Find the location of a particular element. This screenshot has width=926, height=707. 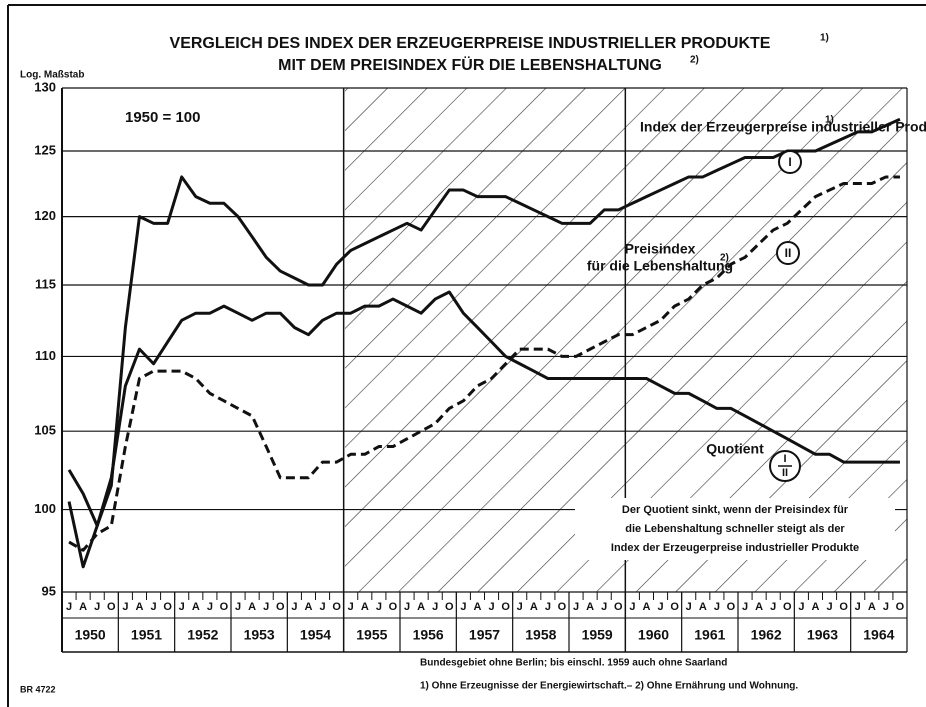

x-tick-label: 1959 is located at coordinates (597, 635).